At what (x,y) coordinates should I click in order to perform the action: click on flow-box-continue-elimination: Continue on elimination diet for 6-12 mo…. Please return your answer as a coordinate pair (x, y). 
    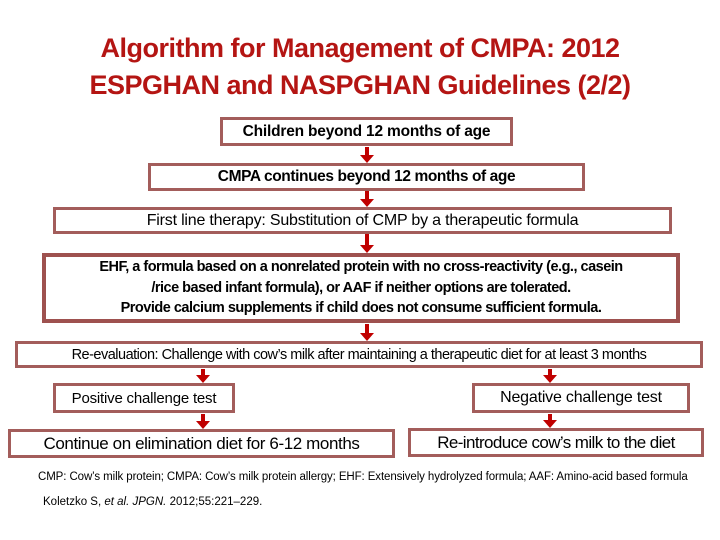
    Looking at the image, I should click on (201, 443).